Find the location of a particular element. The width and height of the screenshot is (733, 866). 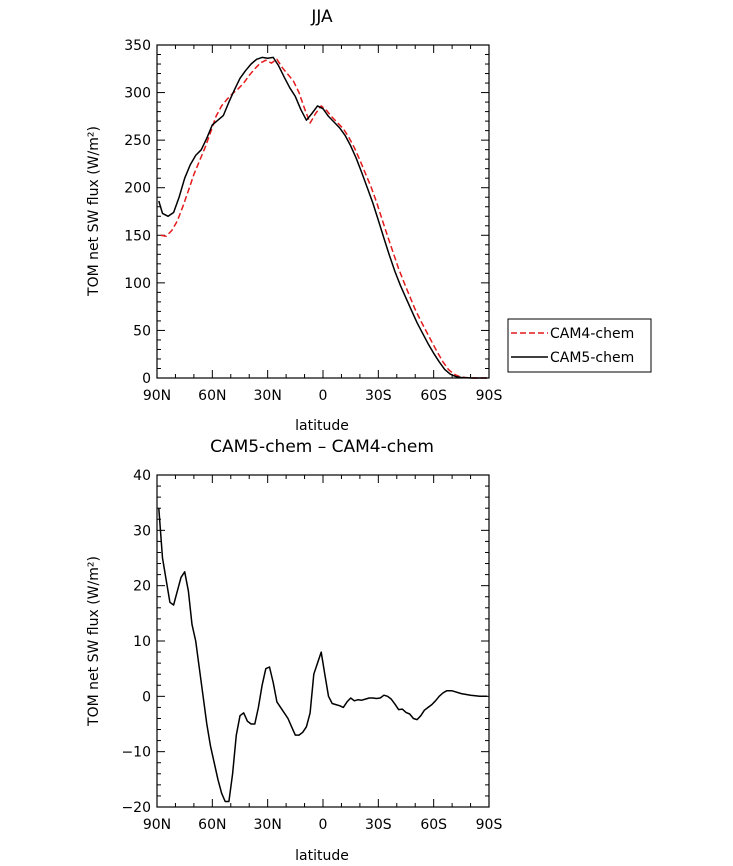

legend: CAM4-chem CAM5-chem is located at coordinates (579, 345).